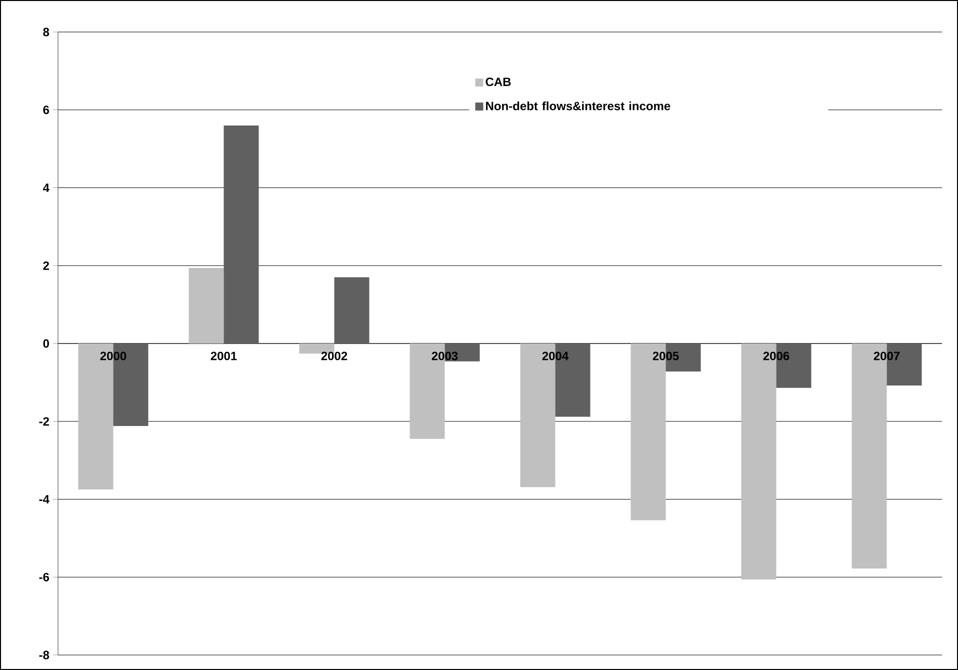 The image size is (958, 670). Describe the element at coordinates (665, 356) in the screenshot. I see `x-tick-label: 2005` at that location.